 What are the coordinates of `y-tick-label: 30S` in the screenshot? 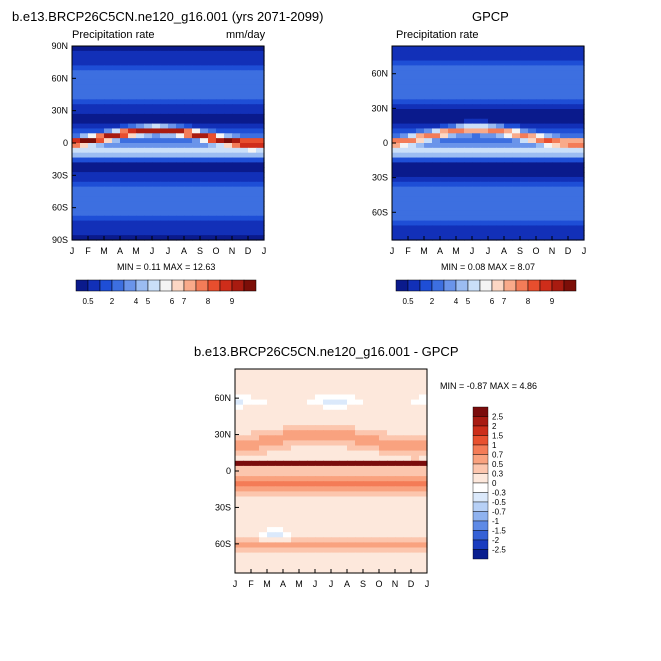 It's located at (60, 175).